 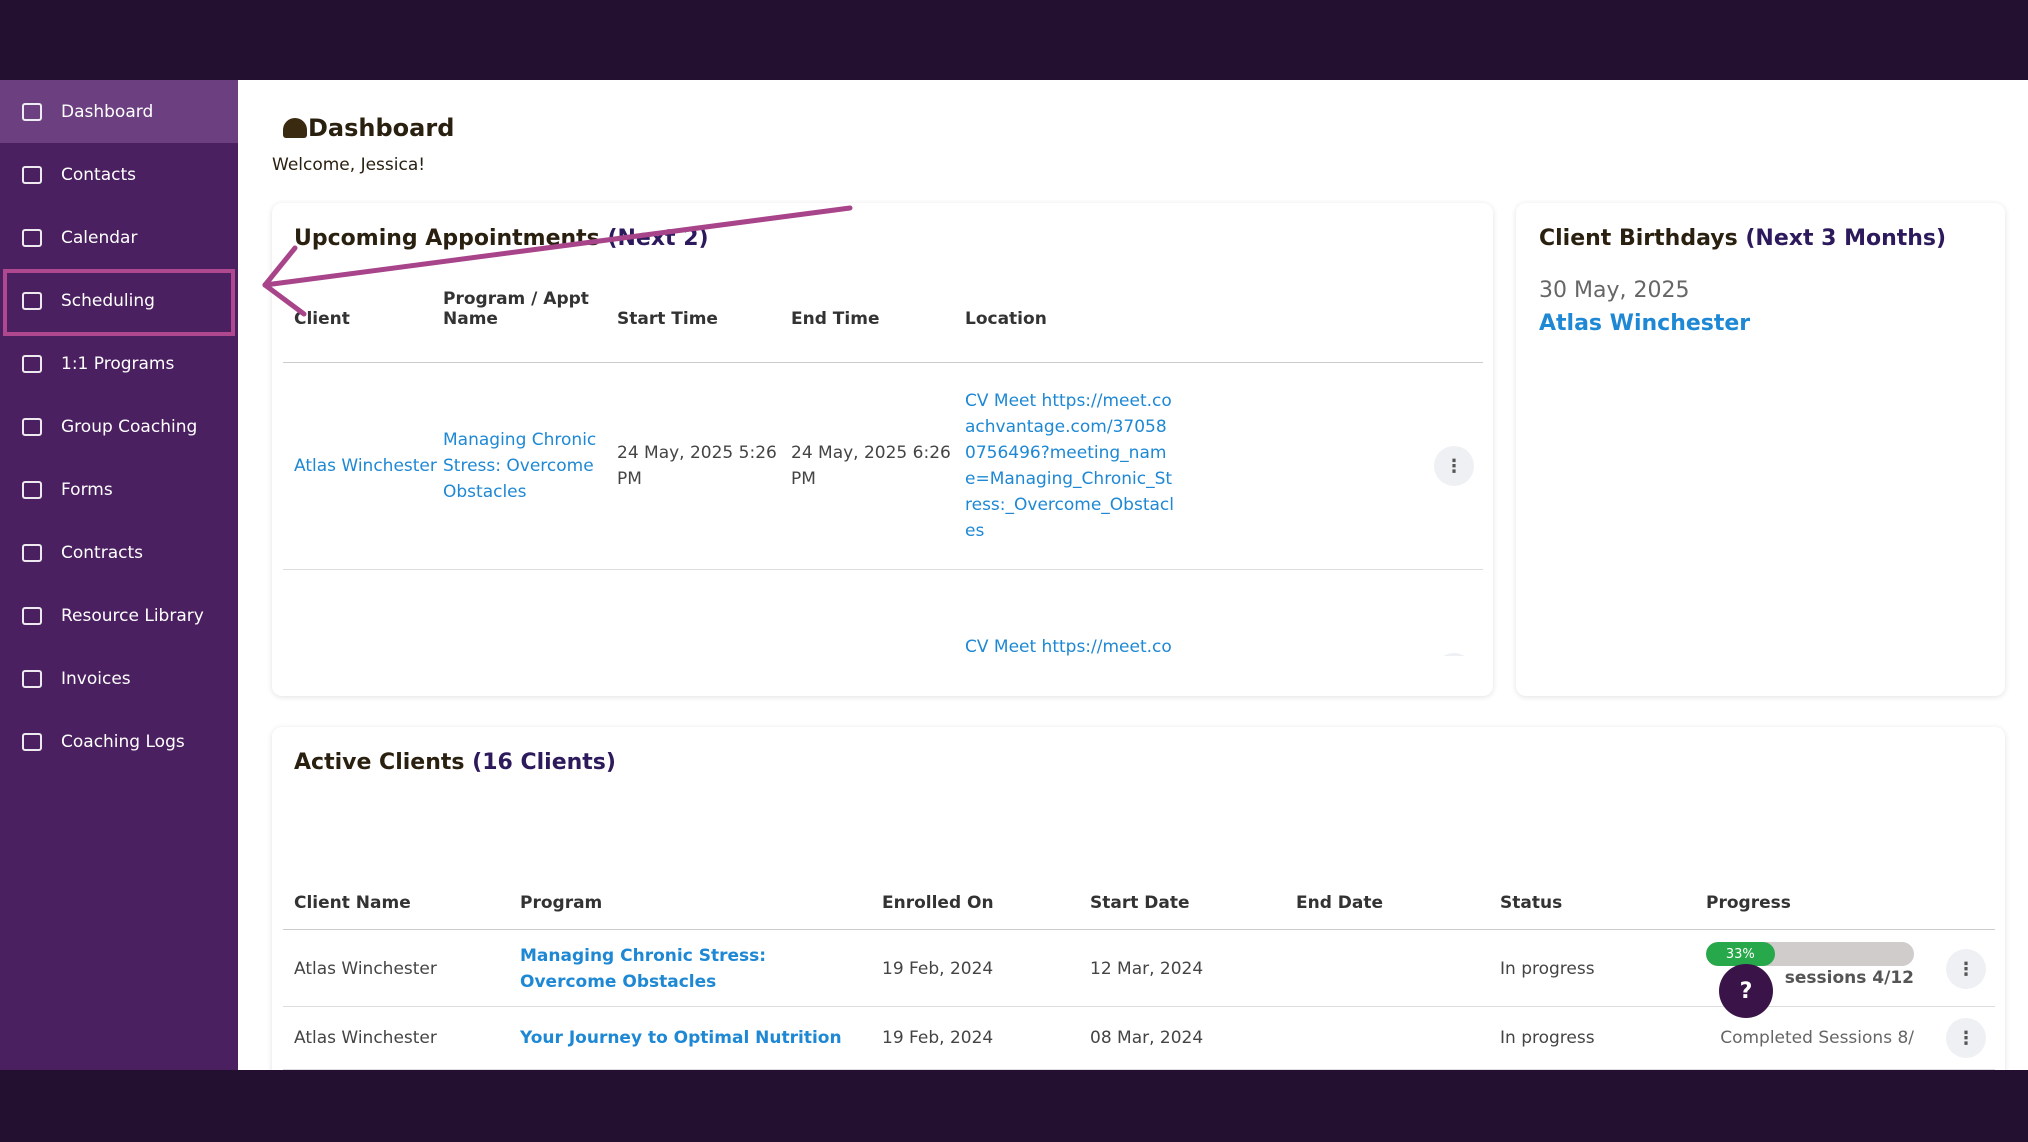 What do you see at coordinates (1748, 903) in the screenshot?
I see `column-header: Progress` at bounding box center [1748, 903].